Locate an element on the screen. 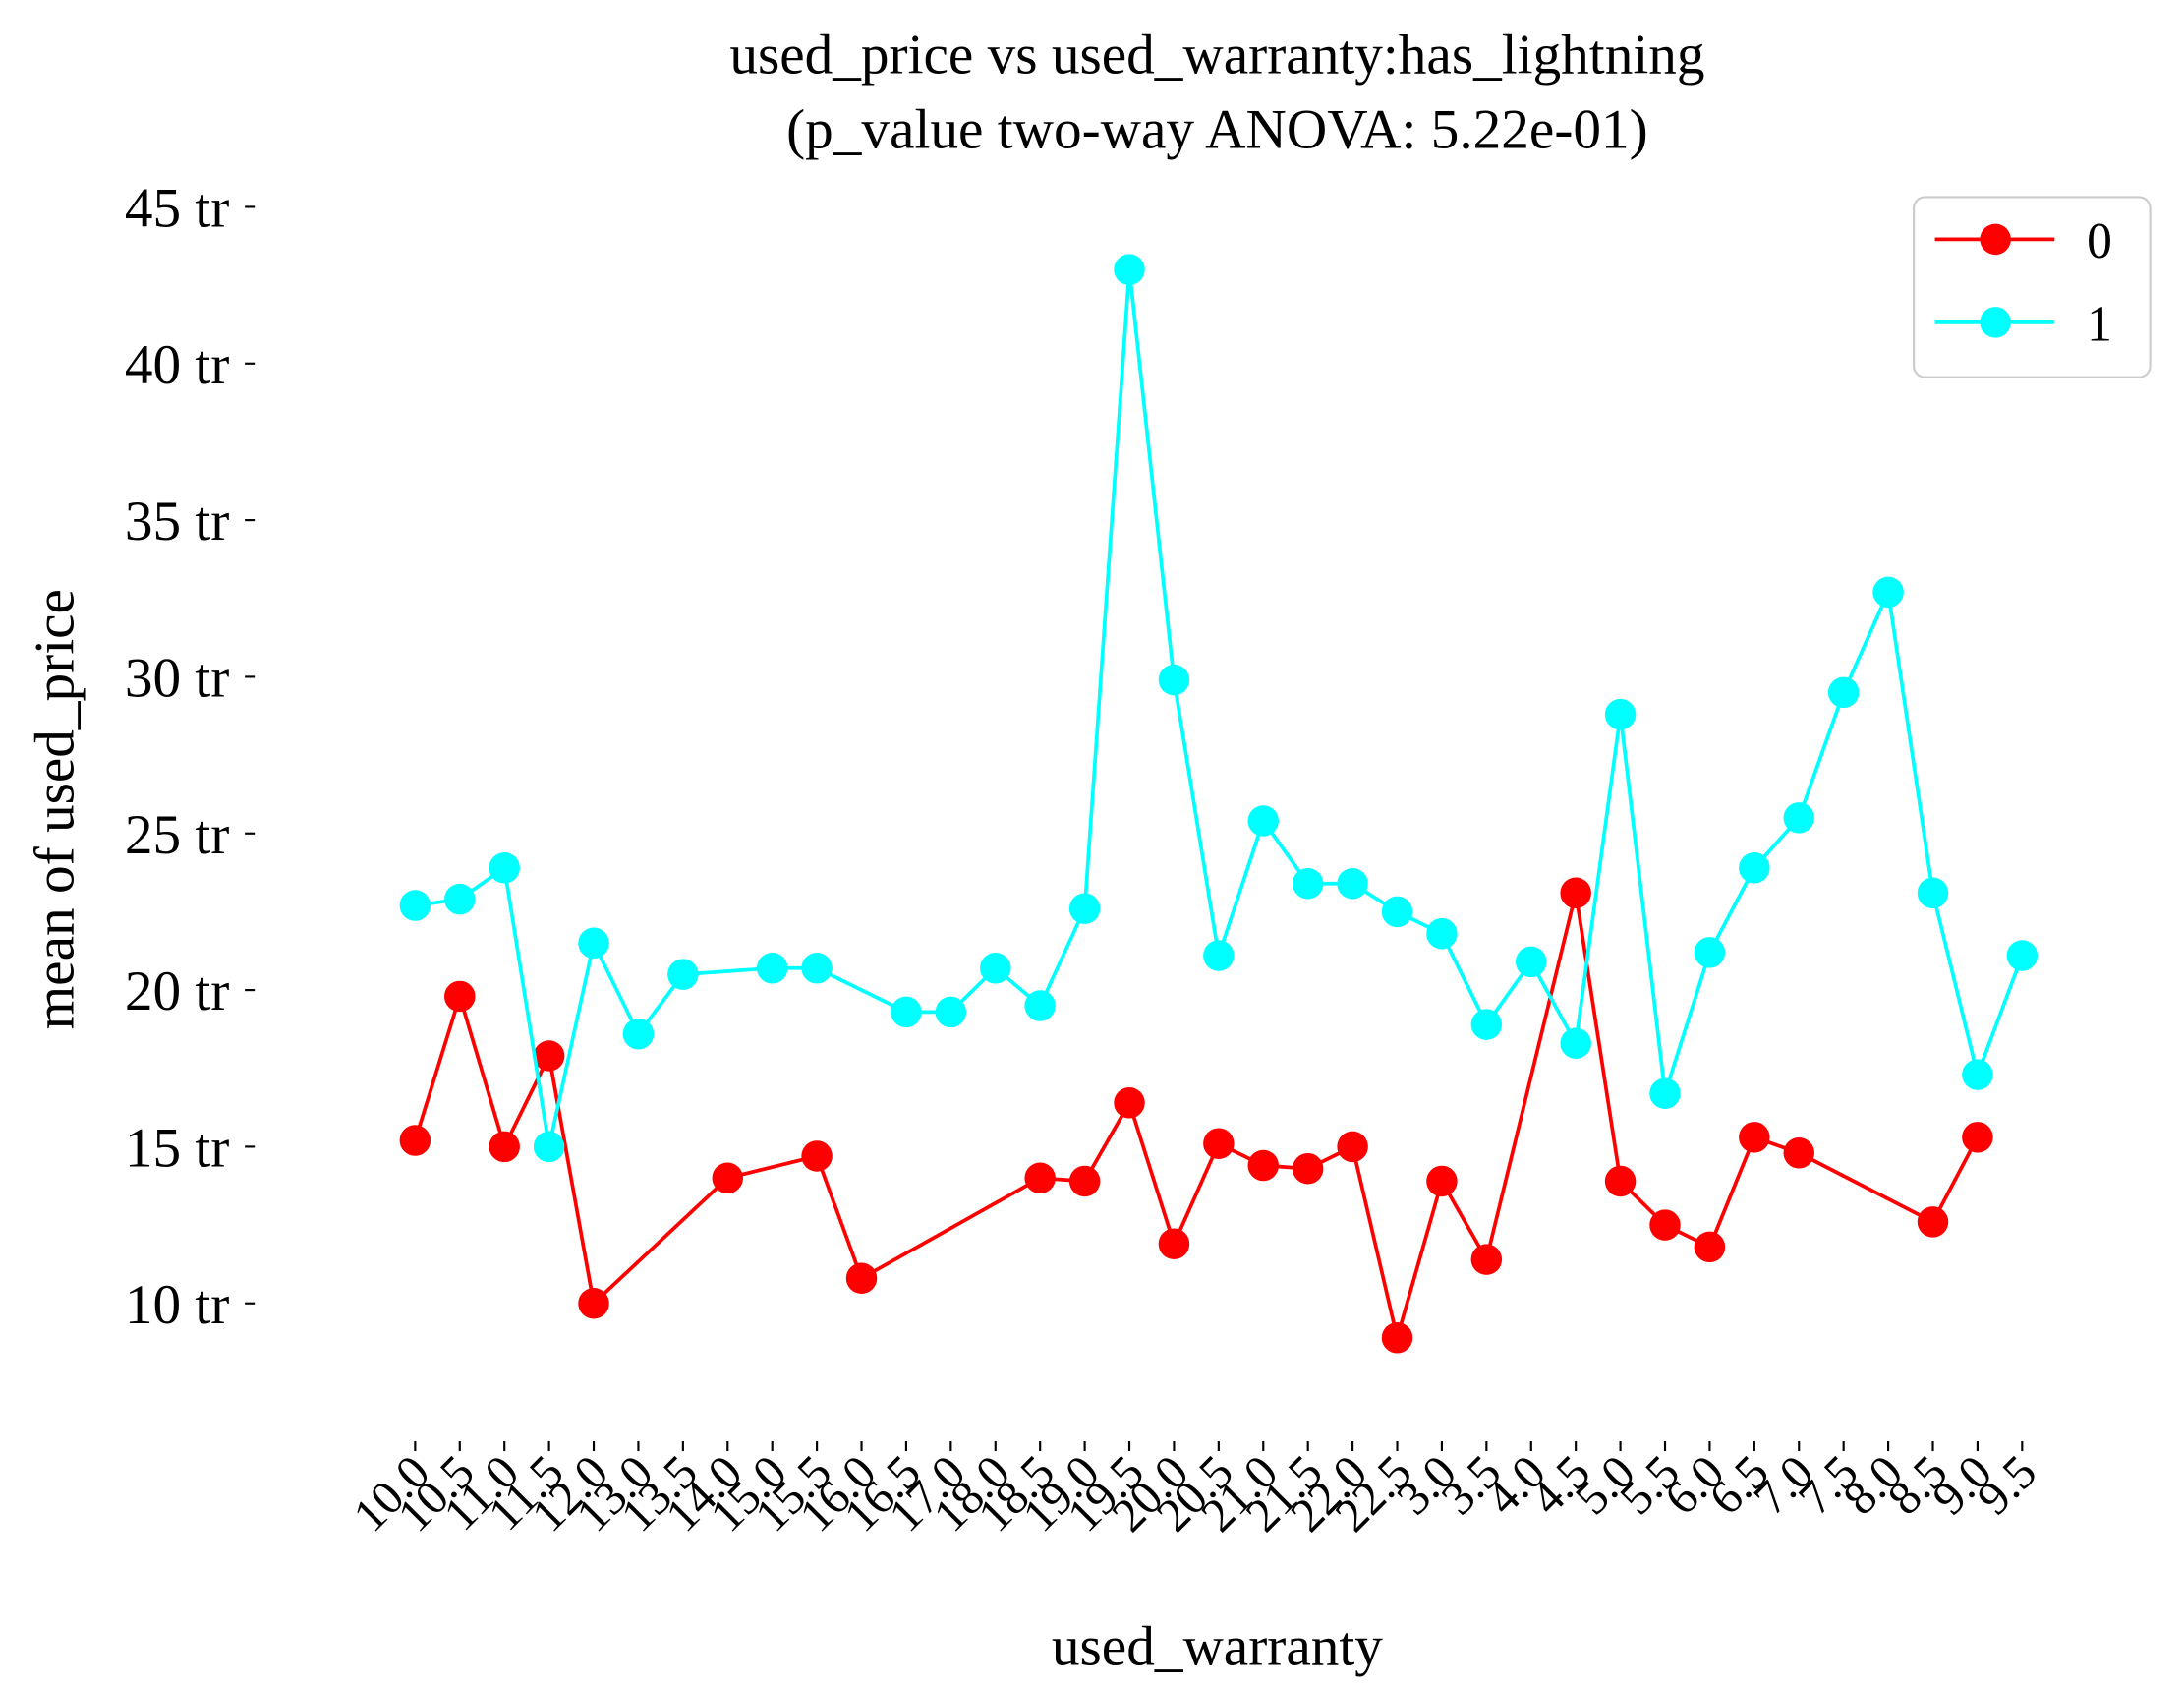  chart-subtitle: (p_value two-way ANOVA: 5.22e-01) is located at coordinates (1217, 129).